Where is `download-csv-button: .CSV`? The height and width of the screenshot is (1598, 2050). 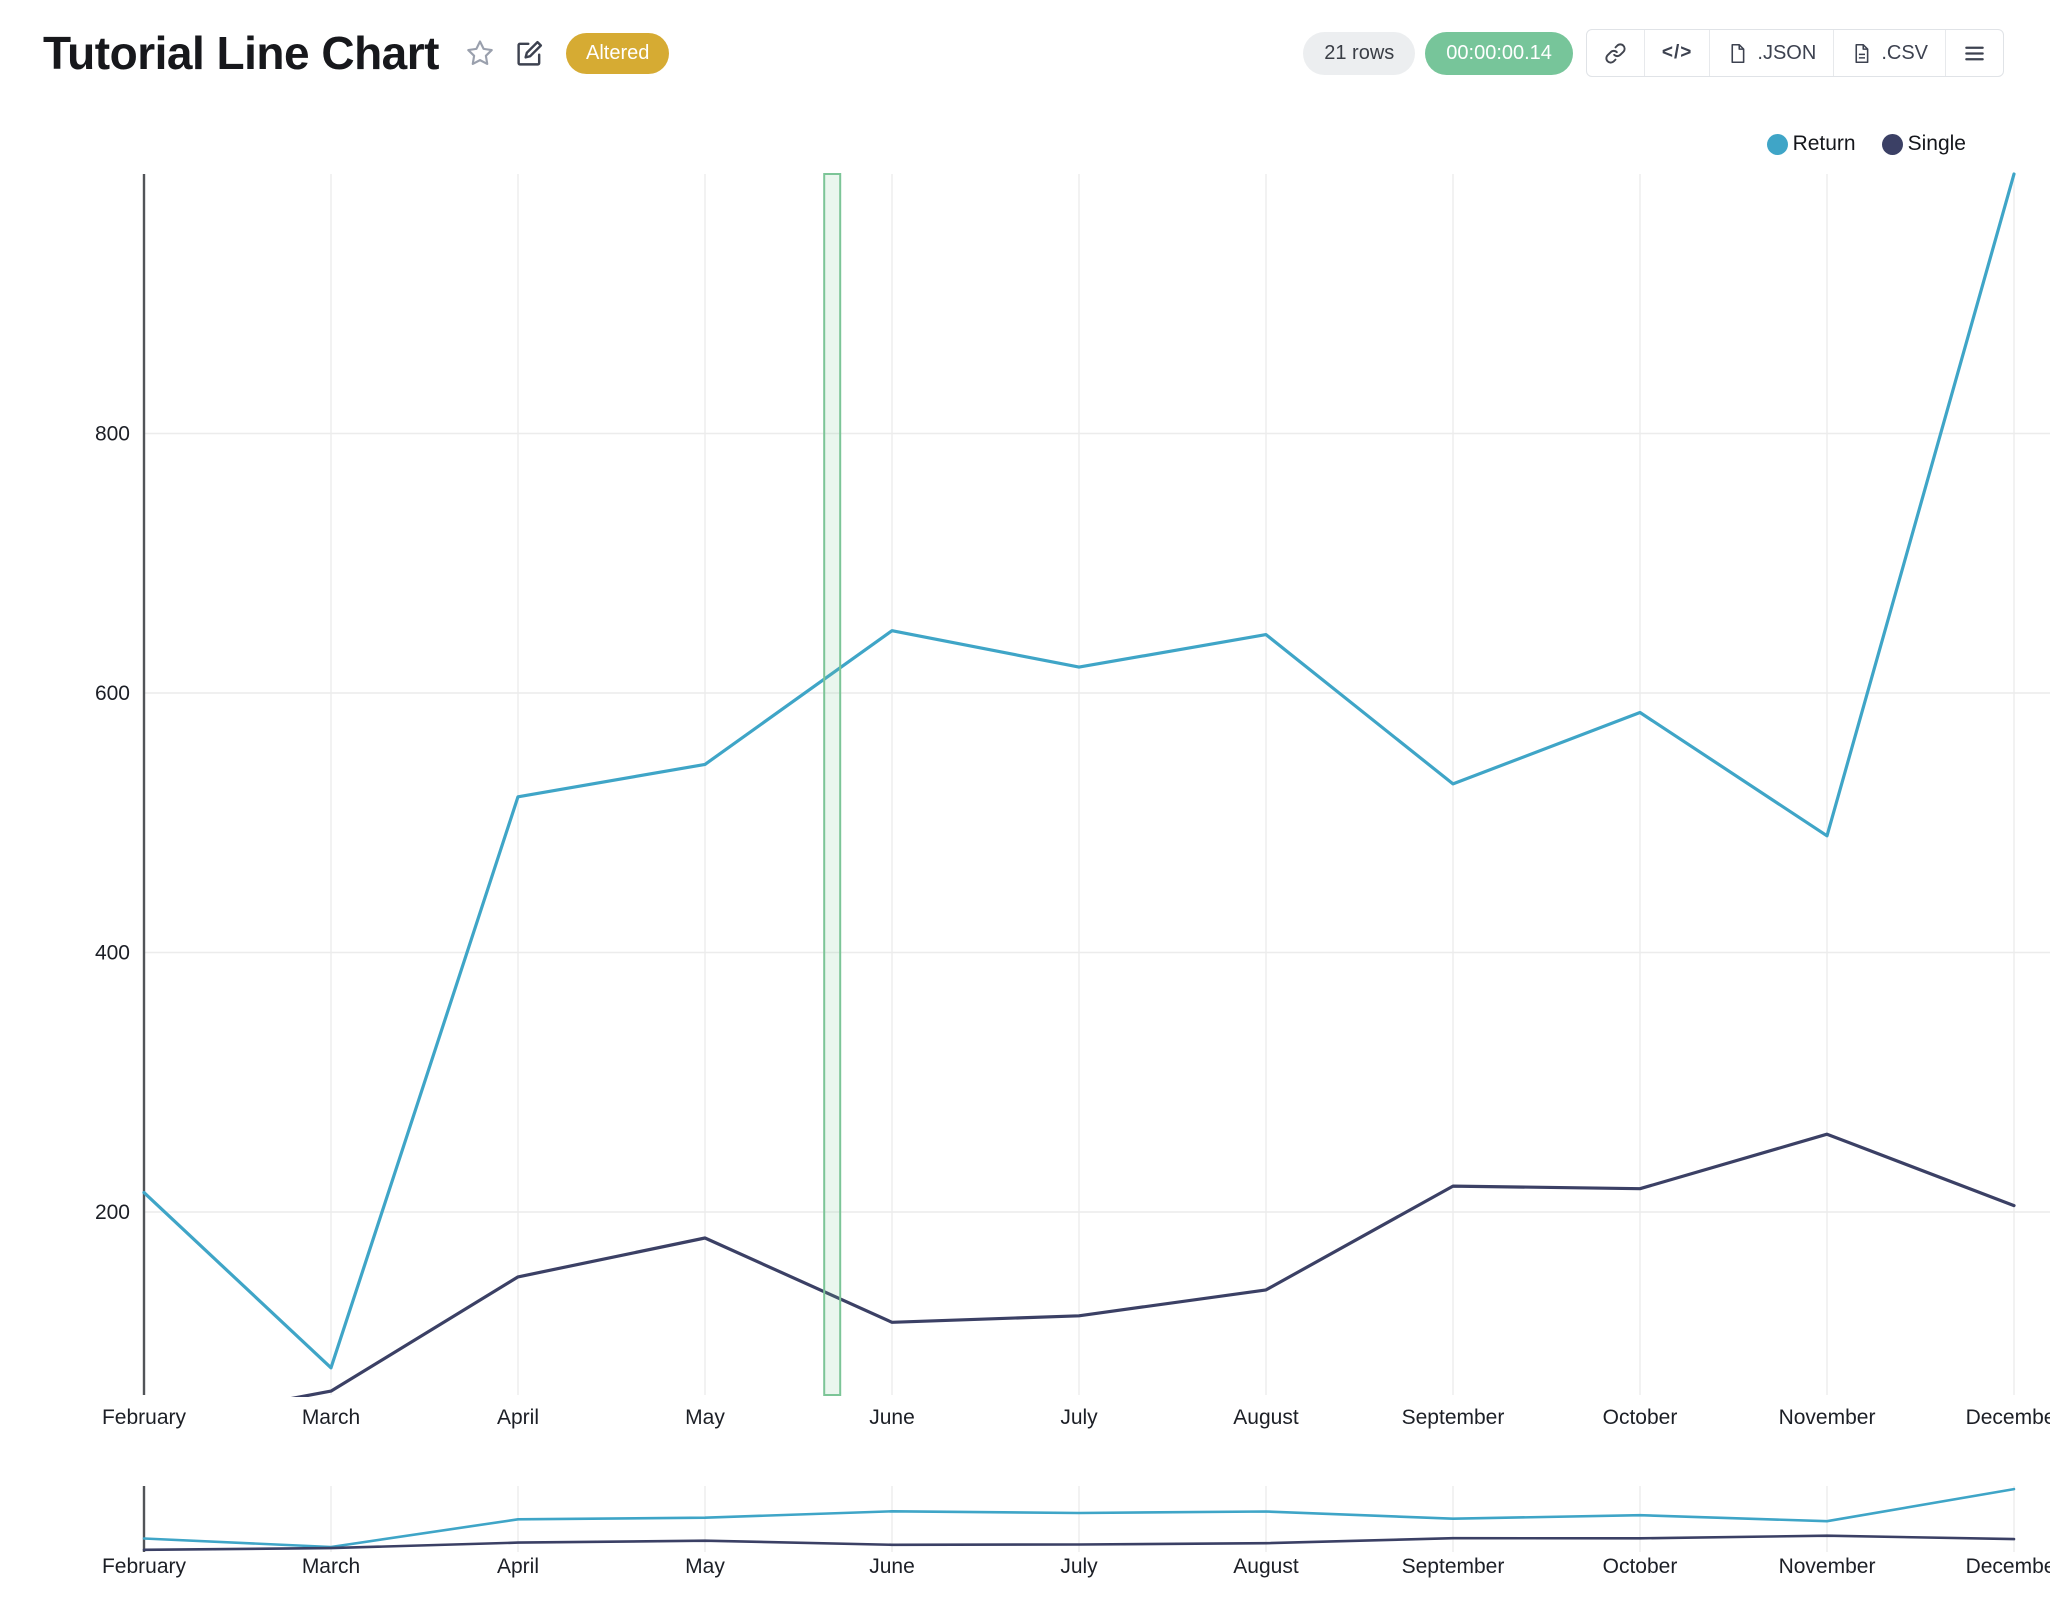
download-csv-button: .CSV is located at coordinates (1890, 53).